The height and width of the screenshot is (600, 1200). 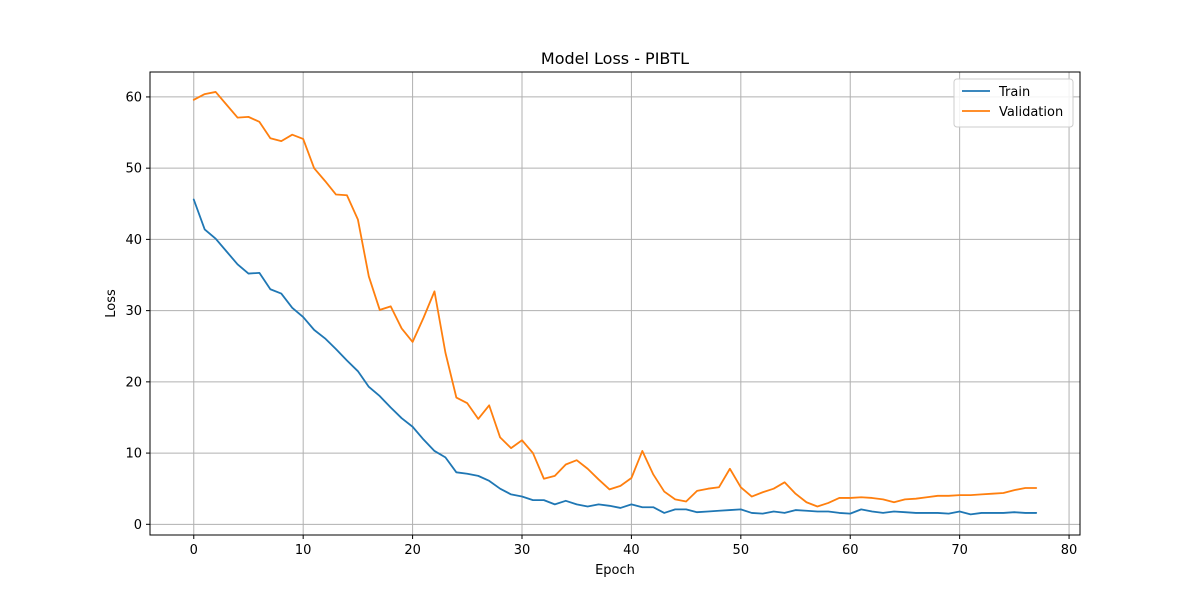 I want to click on y-tick-label: 30, so click(x=133, y=311).